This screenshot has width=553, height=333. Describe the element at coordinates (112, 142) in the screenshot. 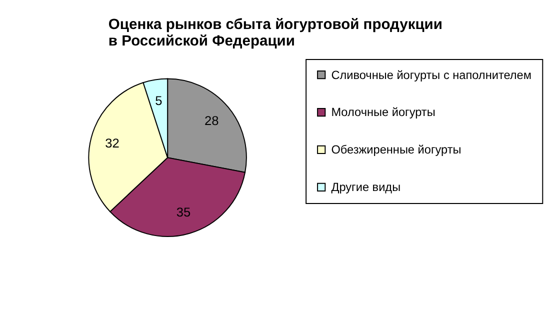

I see `data-label: 32` at that location.